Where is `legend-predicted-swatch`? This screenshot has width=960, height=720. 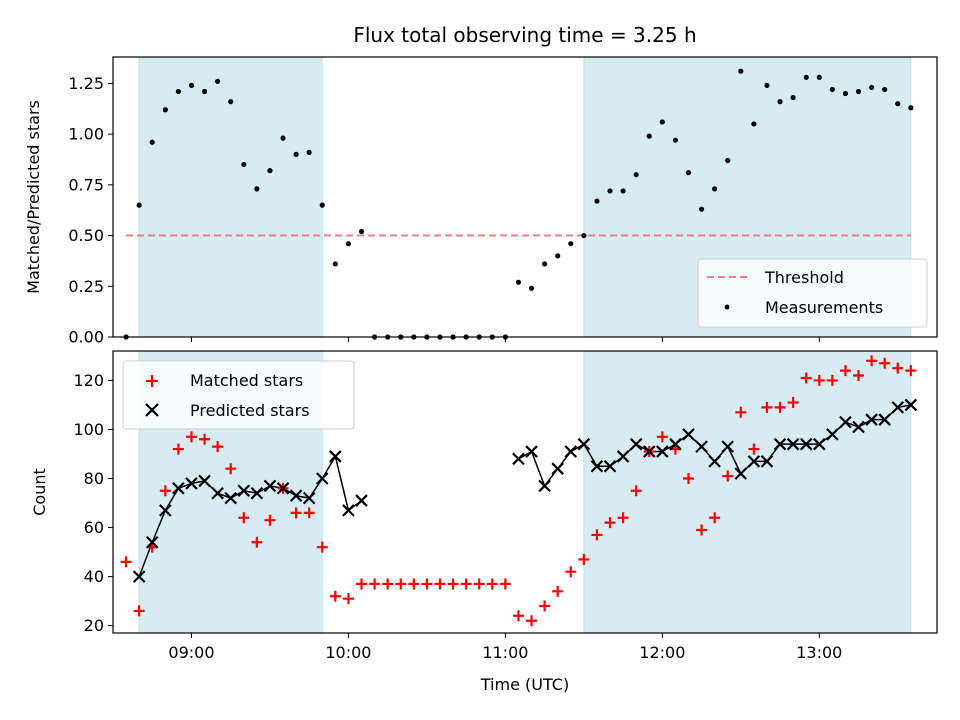 legend-predicted-swatch is located at coordinates (152, 410).